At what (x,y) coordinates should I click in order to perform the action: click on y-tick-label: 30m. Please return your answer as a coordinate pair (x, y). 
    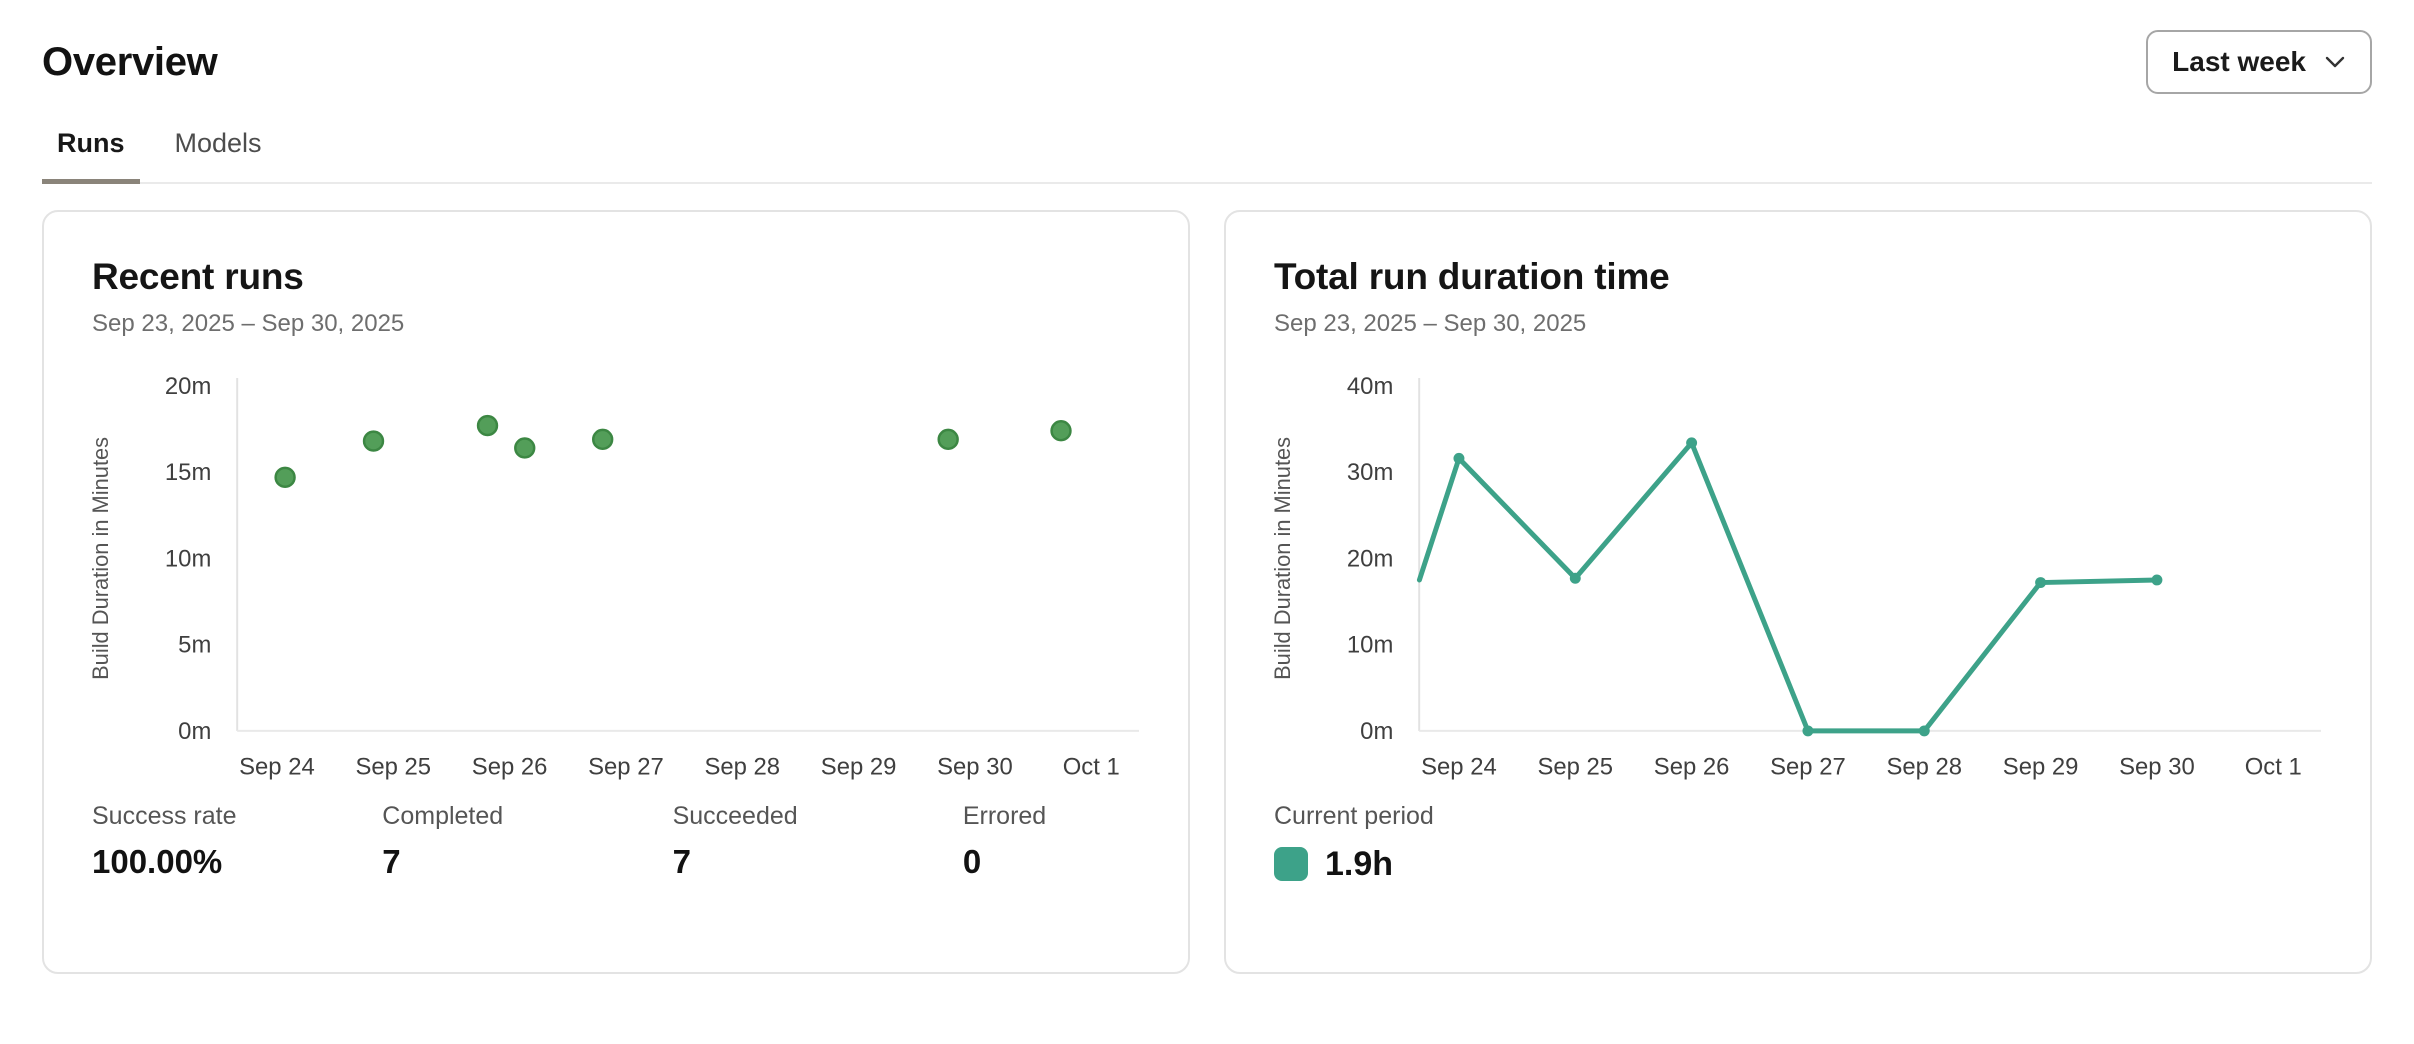
    Looking at the image, I should click on (1370, 472).